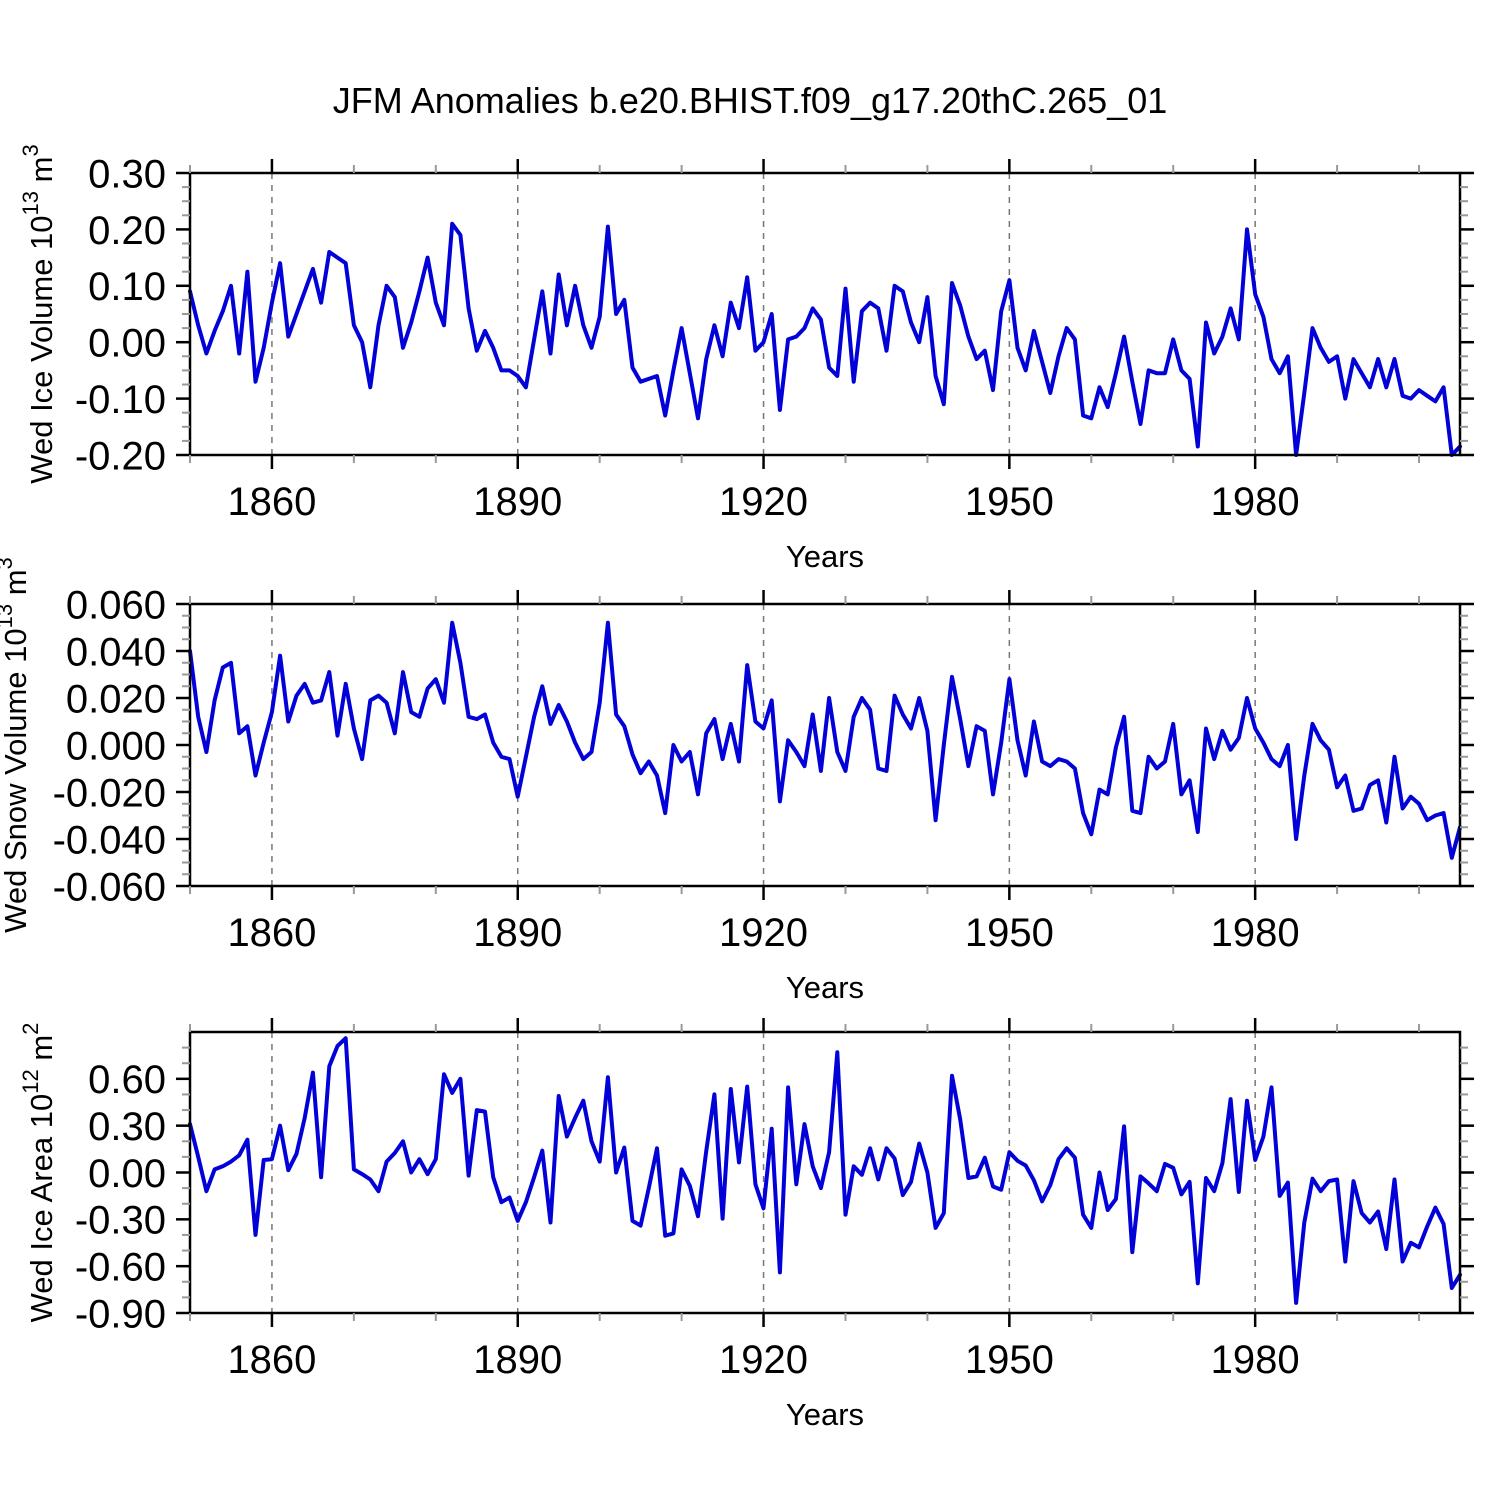 This screenshot has height=1500, width=1500. Describe the element at coordinates (38, 313) in the screenshot. I see `y-axis-title: Wed Ice Volume 1013 m3` at that location.